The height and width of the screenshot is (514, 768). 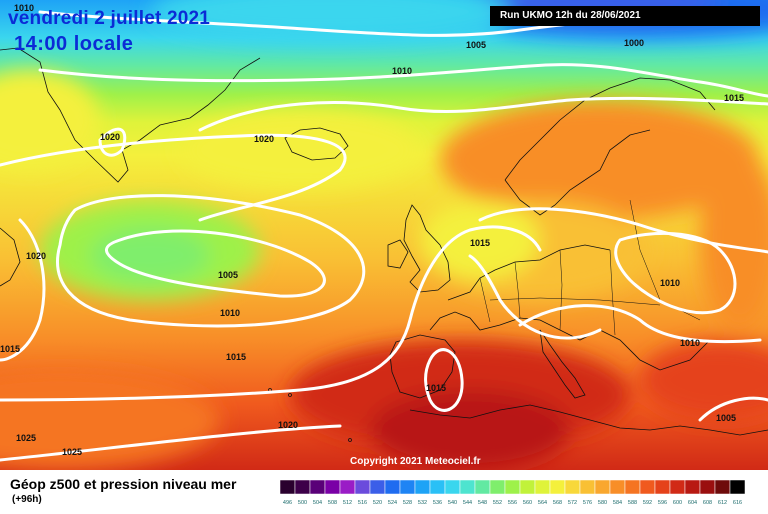 What do you see at coordinates (415, 461) in the screenshot?
I see `copyright-text: Copyright 2021 Meteociel.fr` at bounding box center [415, 461].